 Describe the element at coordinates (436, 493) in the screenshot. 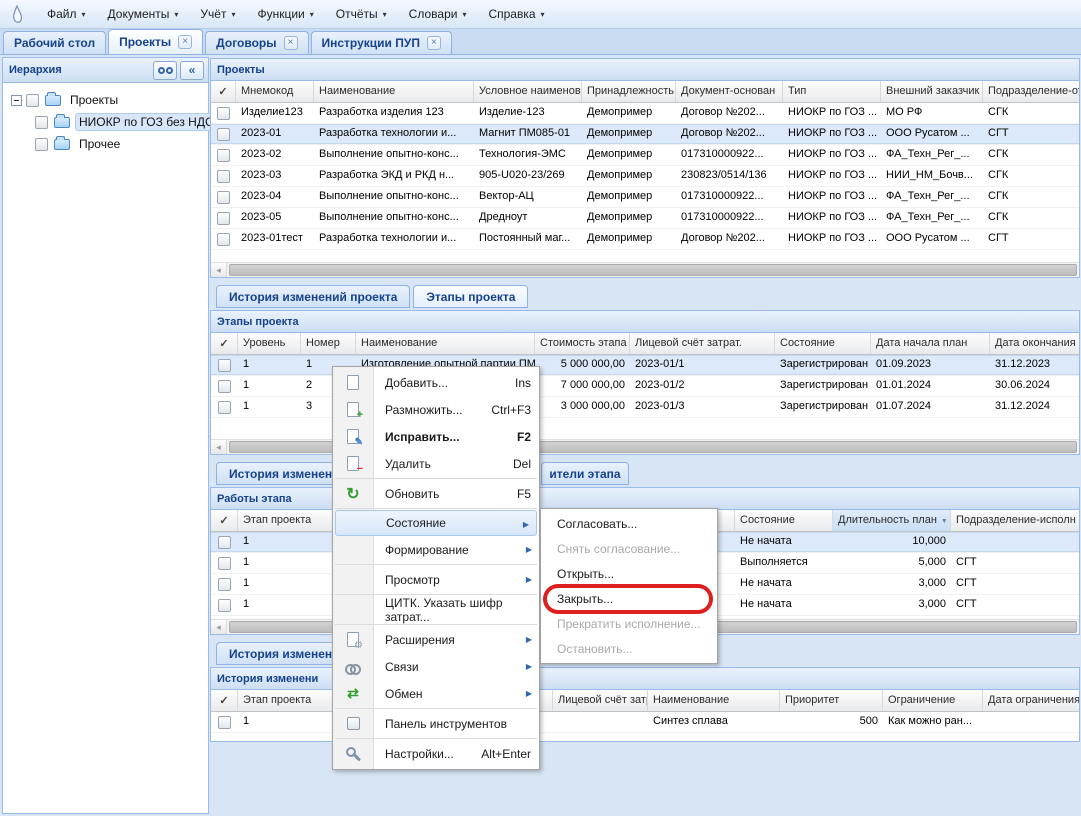

I see `context-menu-item: ↻ Обновить F5` at that location.